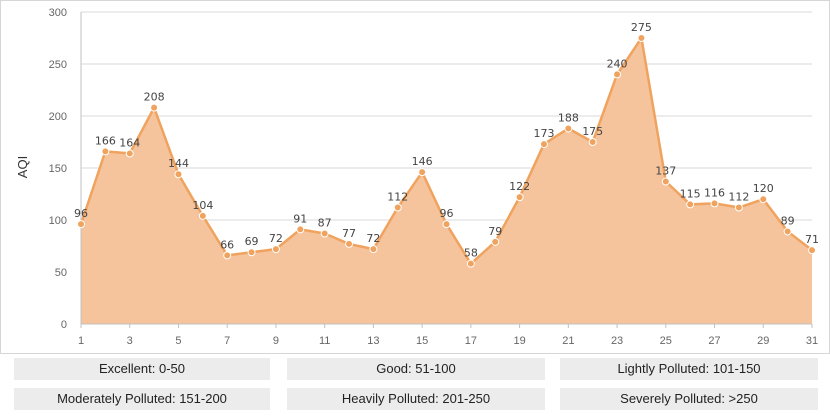 Image resolution: width=830 pixels, height=416 pixels. Describe the element at coordinates (617, 341) in the screenshot. I see `x-tick-label: 23` at that location.